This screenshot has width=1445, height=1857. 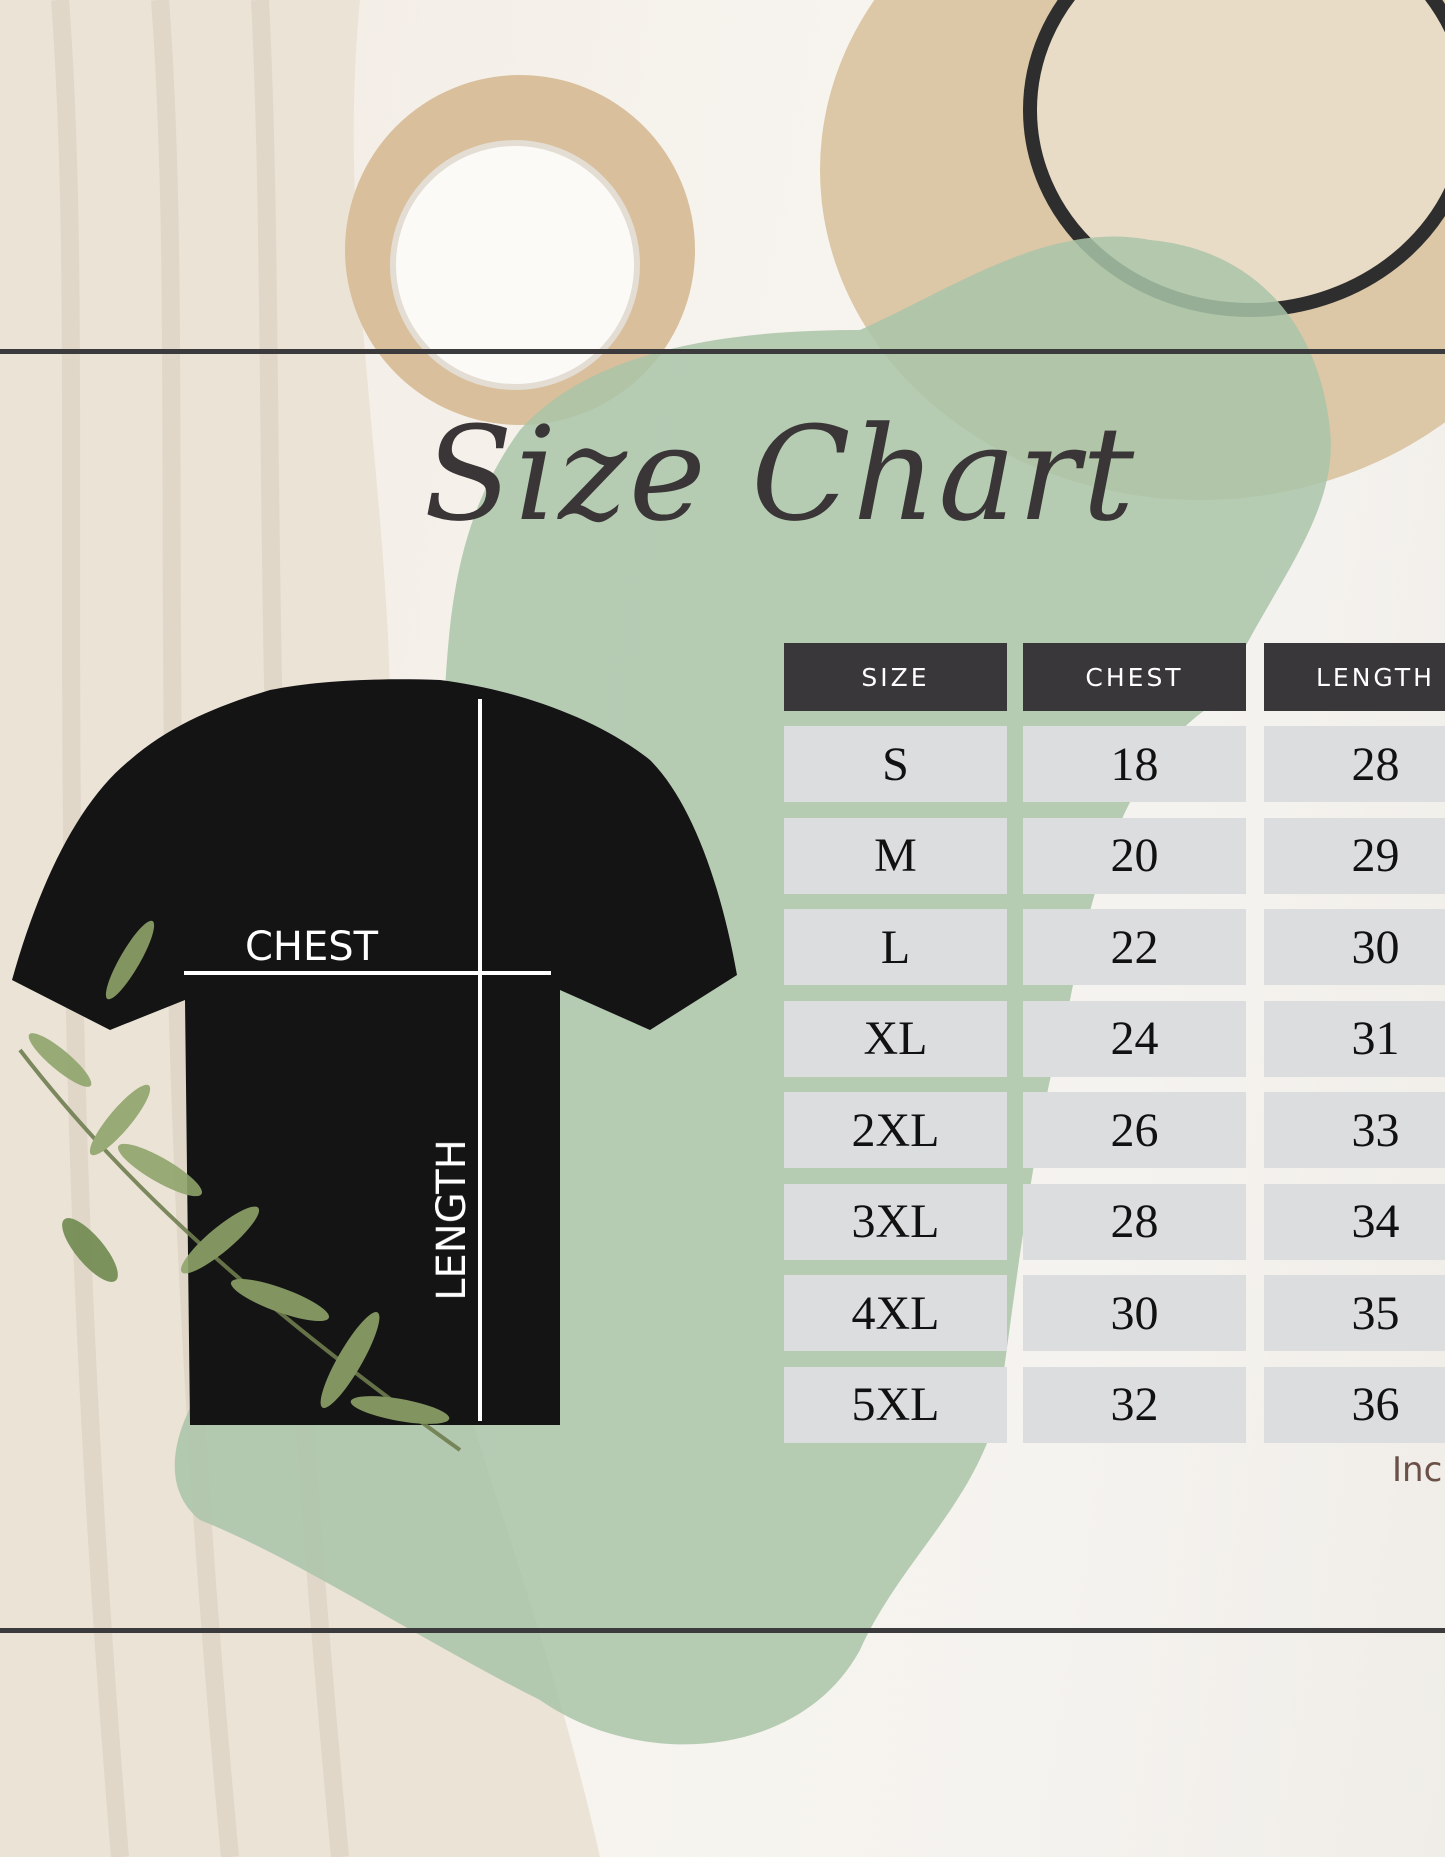 What do you see at coordinates (895, 677) in the screenshot?
I see `header-size: SIZE` at bounding box center [895, 677].